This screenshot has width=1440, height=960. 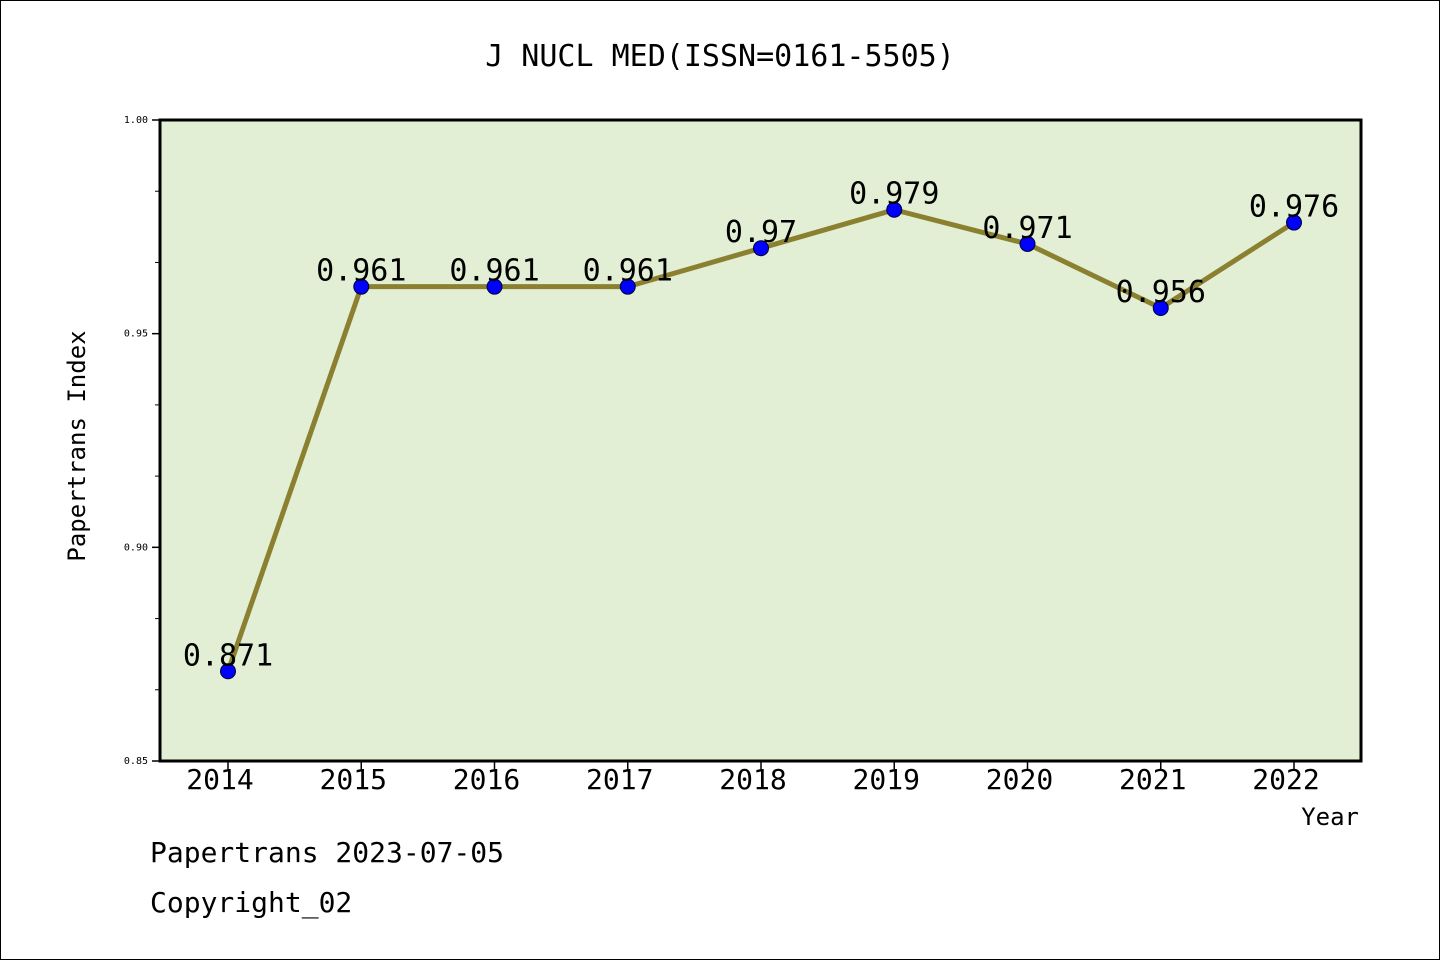 What do you see at coordinates (1285, 779) in the screenshot?
I see `x-tick-label: 2022` at bounding box center [1285, 779].